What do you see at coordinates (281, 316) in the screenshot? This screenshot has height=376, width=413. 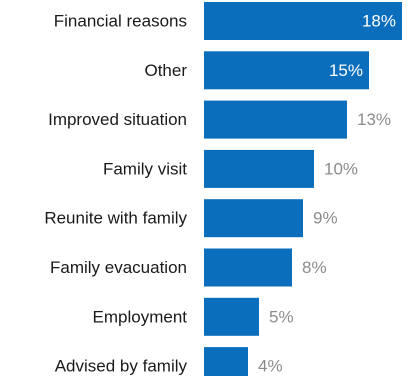 I see `value-label: 5%` at bounding box center [281, 316].